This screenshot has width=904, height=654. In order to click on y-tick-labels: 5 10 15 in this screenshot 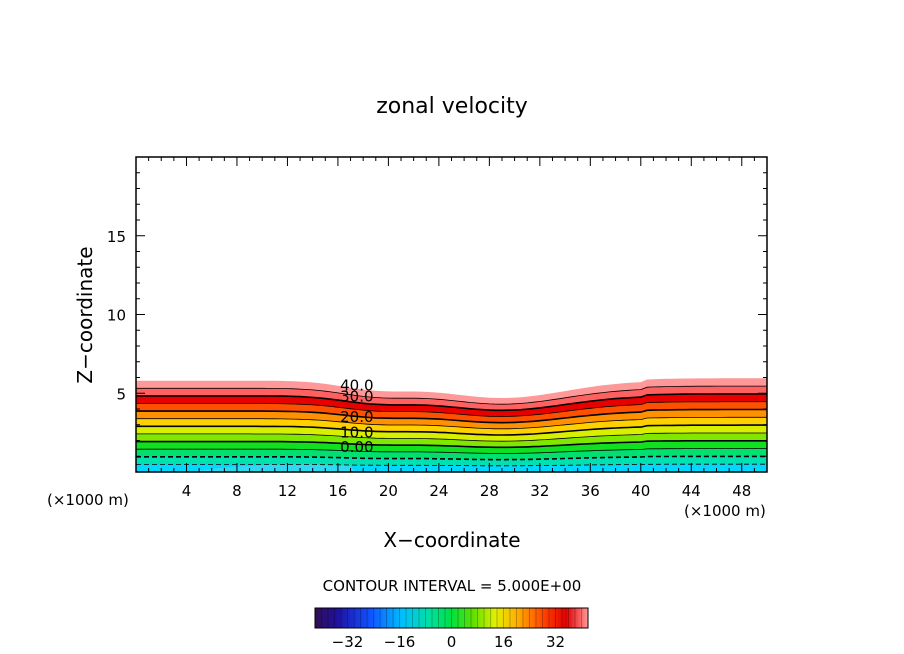, I will do `click(116, 316)`.